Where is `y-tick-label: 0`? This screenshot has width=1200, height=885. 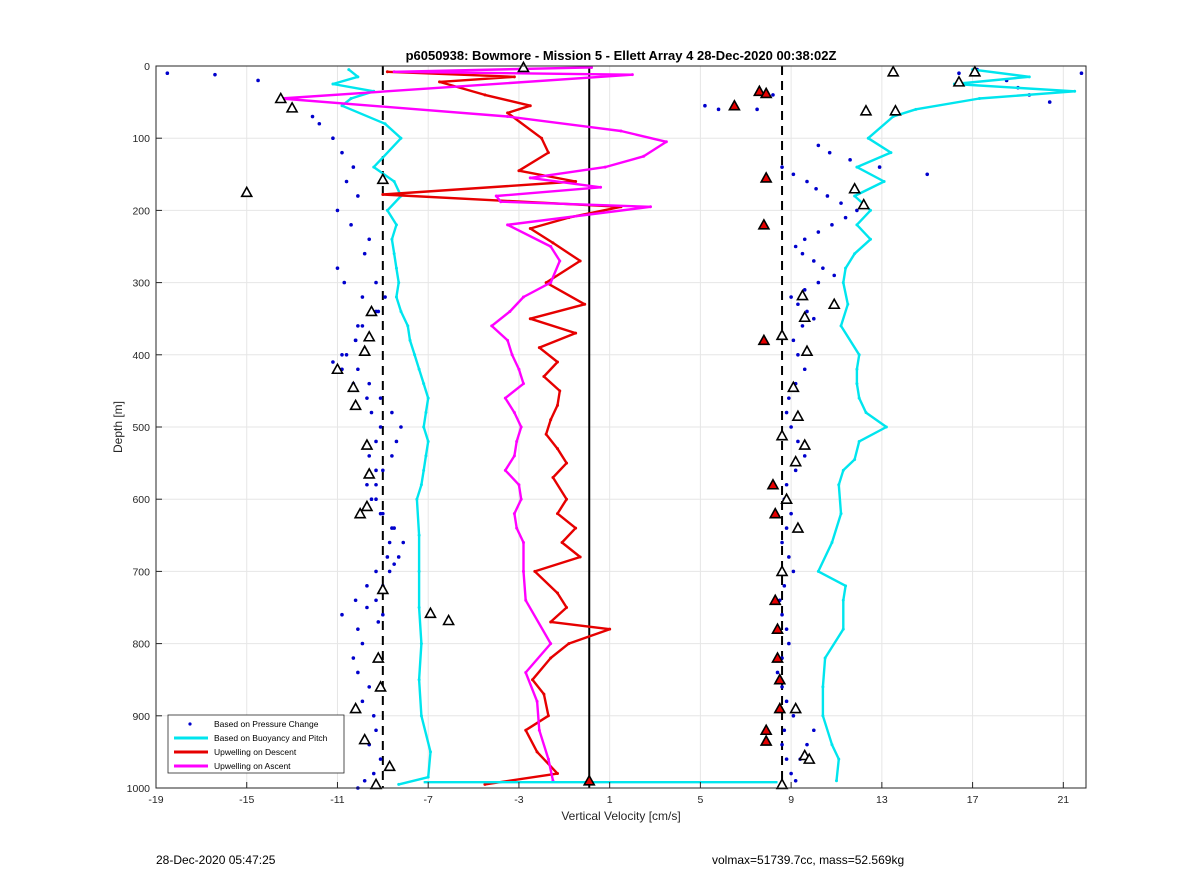 y-tick-label: 0 is located at coordinates (147, 67).